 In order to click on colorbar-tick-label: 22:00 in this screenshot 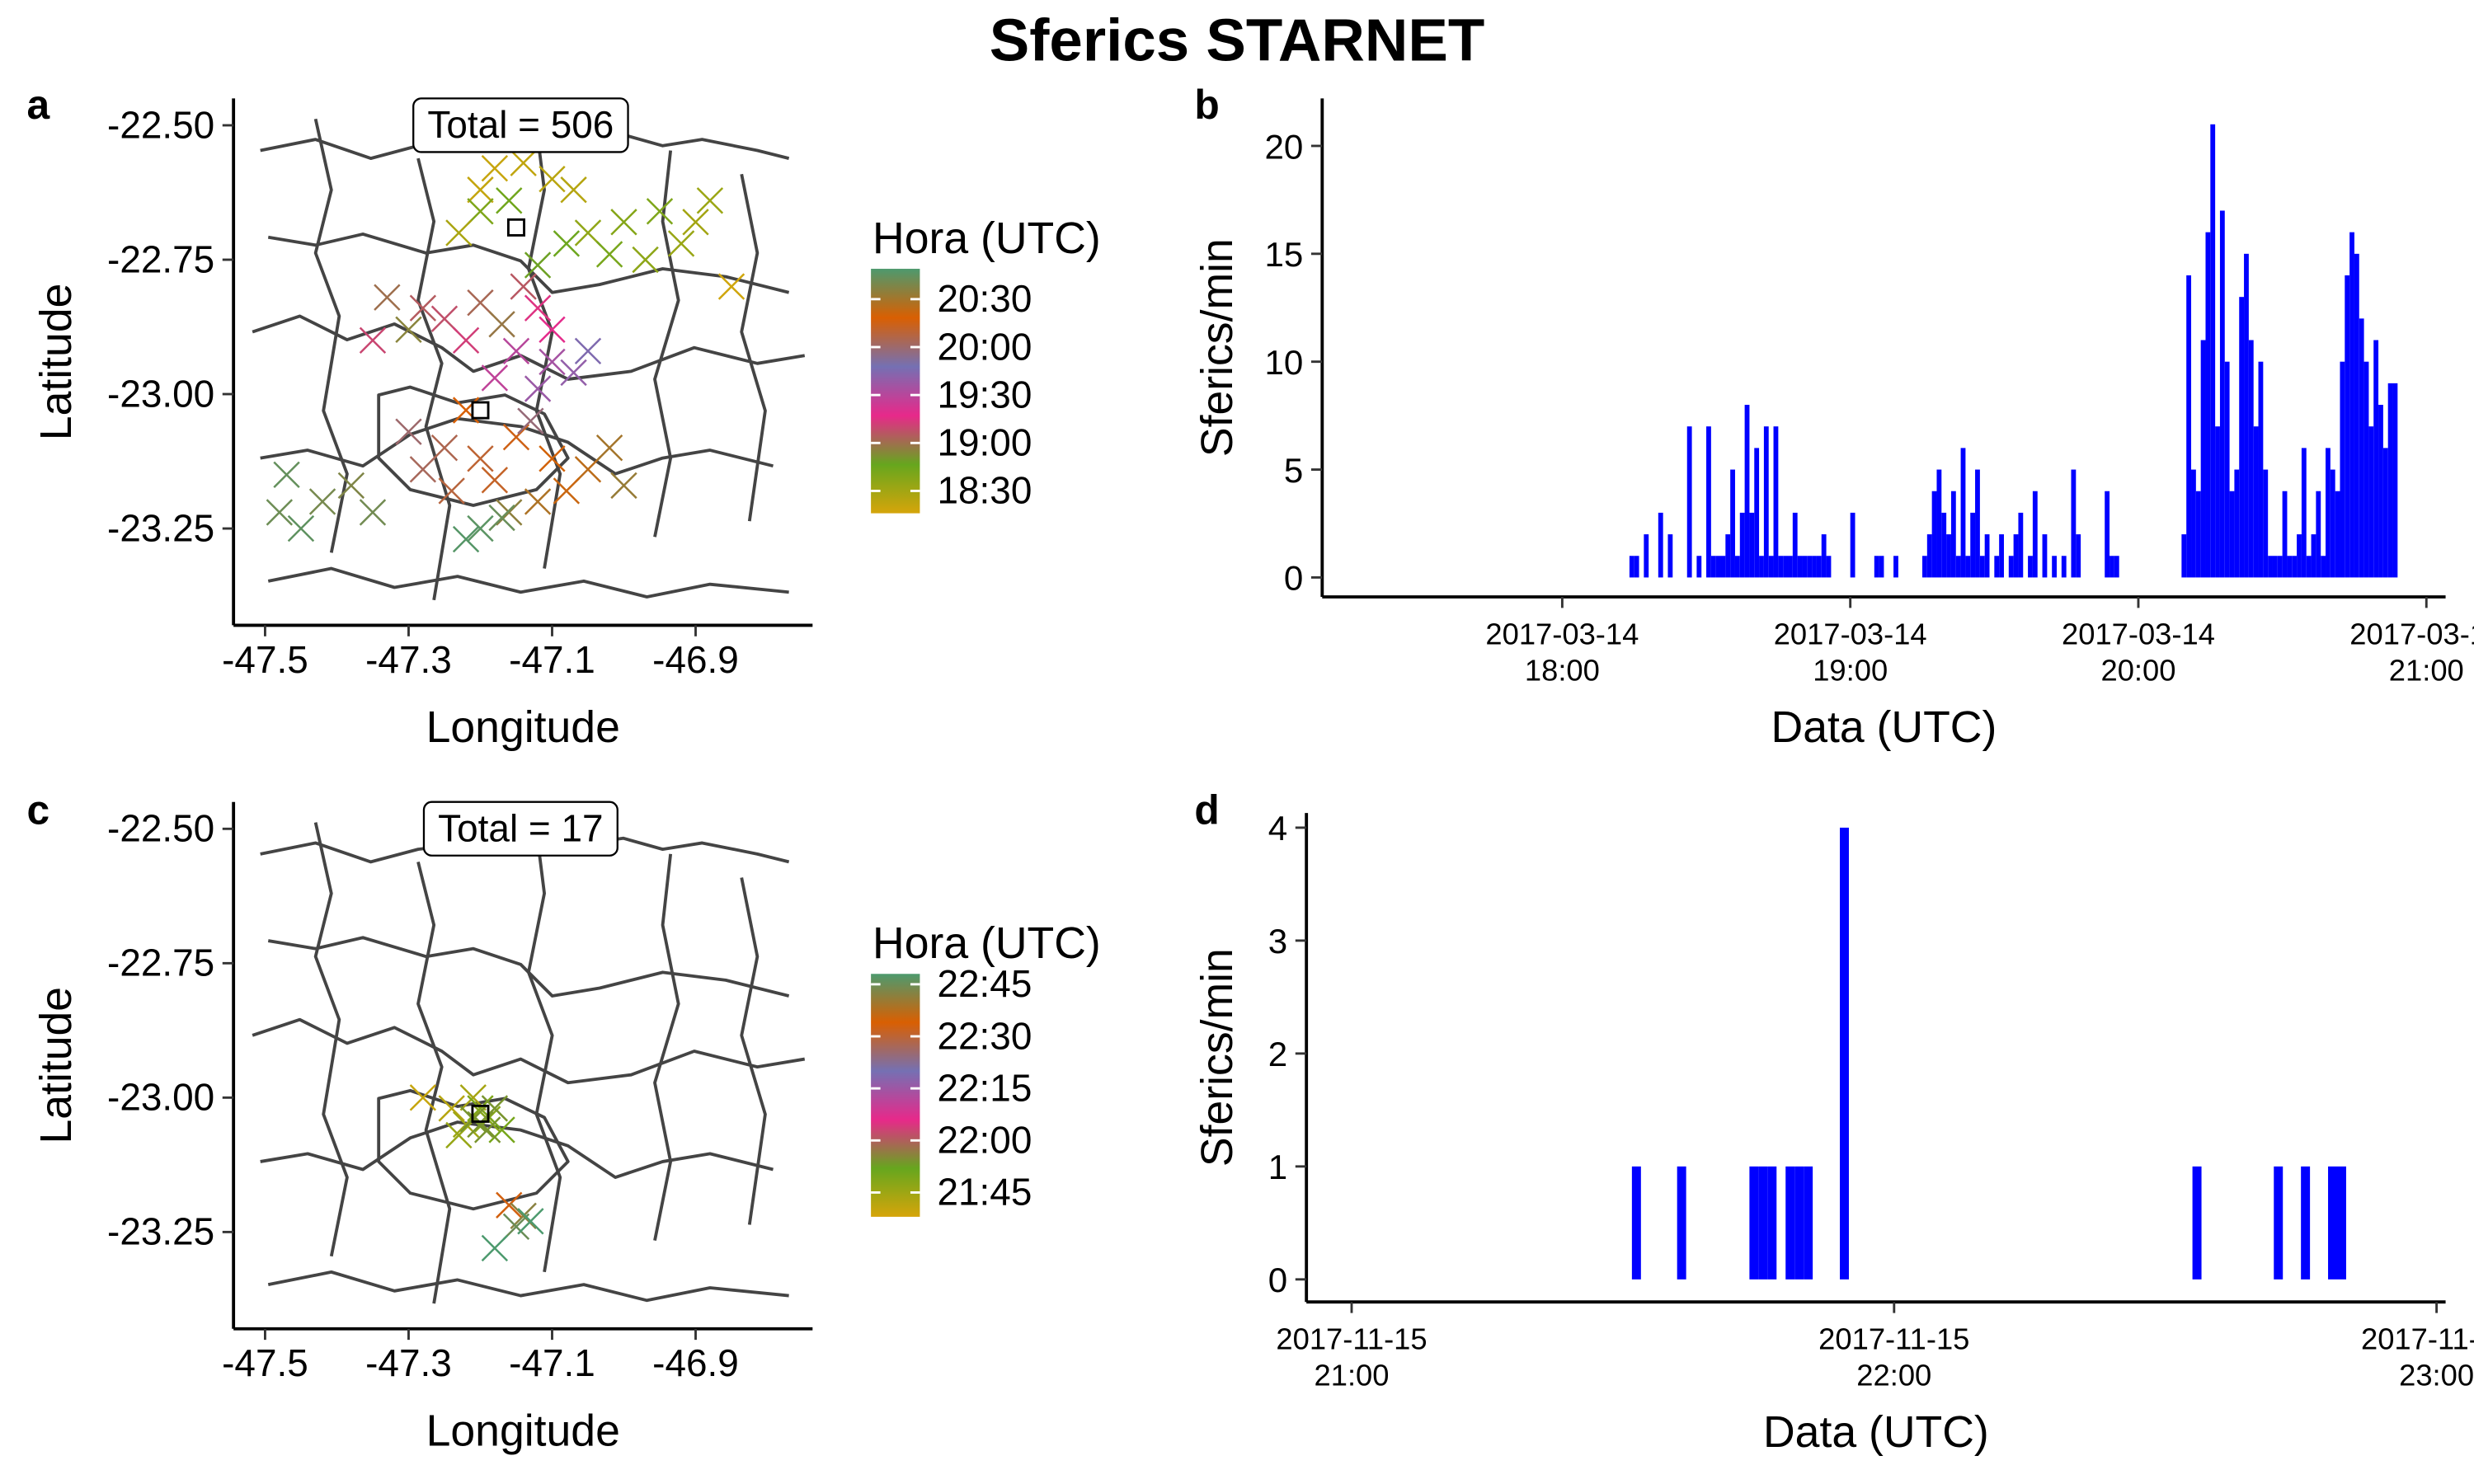, I will do `click(984, 1140)`.